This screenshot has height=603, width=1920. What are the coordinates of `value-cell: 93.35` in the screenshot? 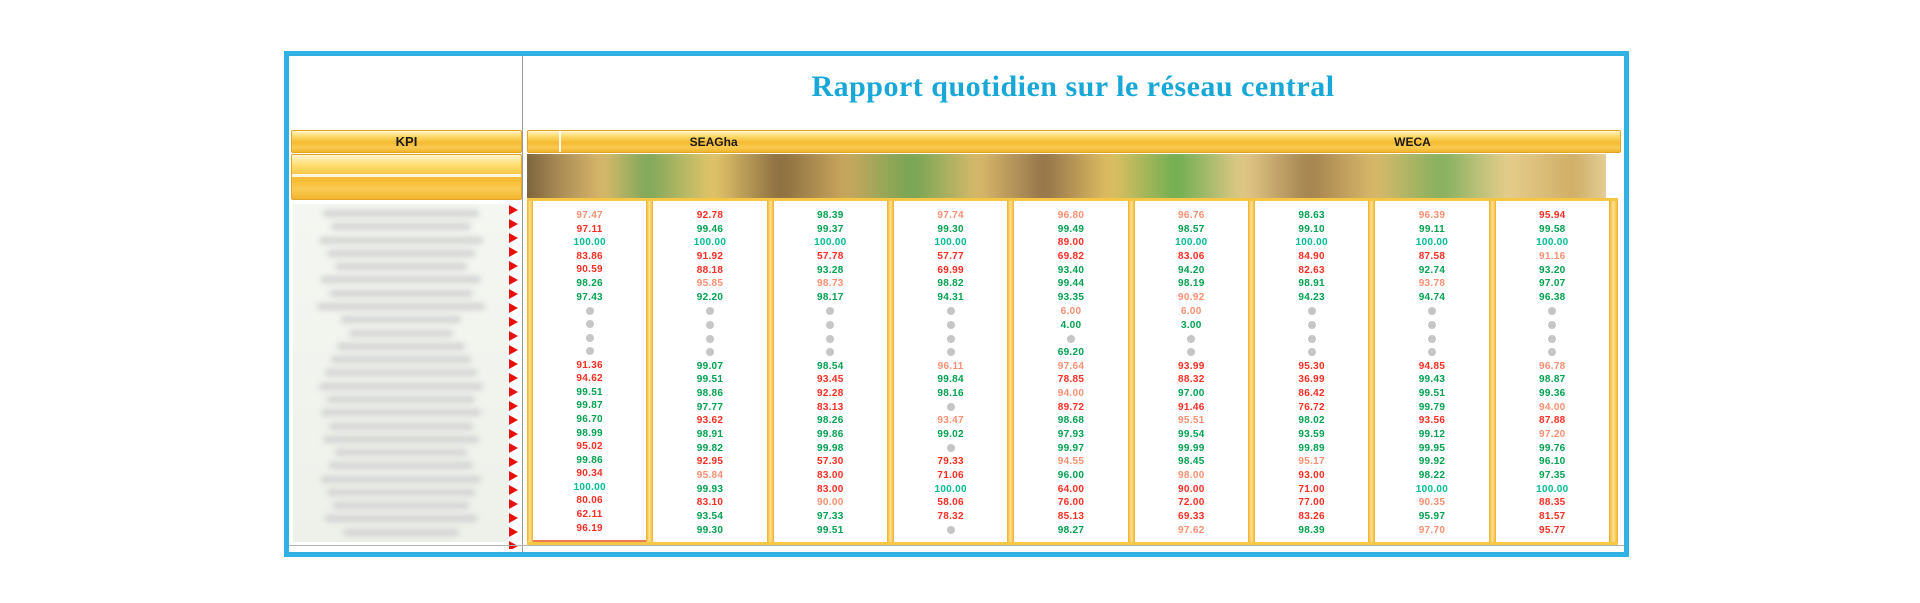 It's located at (1071, 298).